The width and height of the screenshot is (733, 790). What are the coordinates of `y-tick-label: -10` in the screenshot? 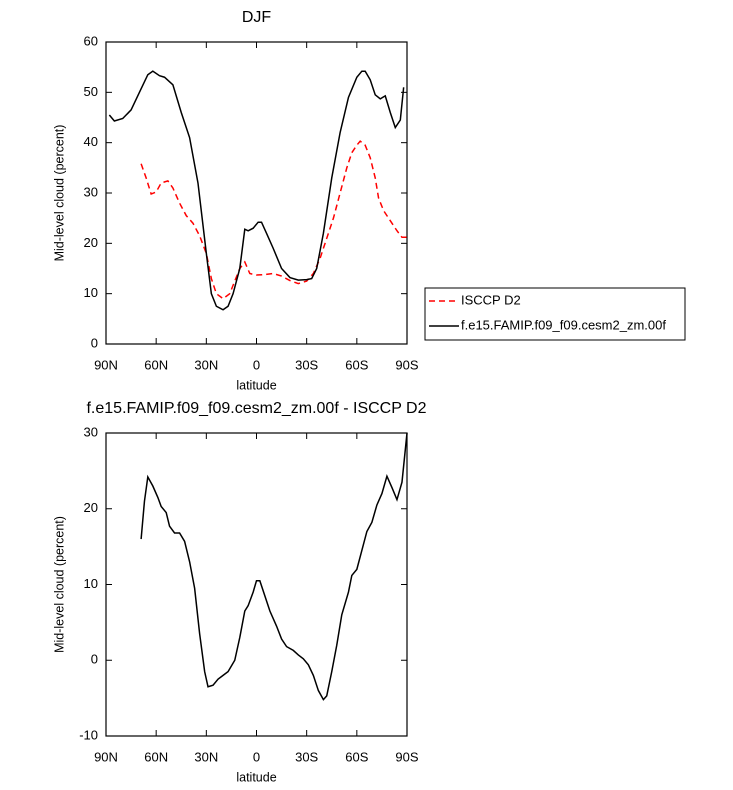 It's located at (88, 734).